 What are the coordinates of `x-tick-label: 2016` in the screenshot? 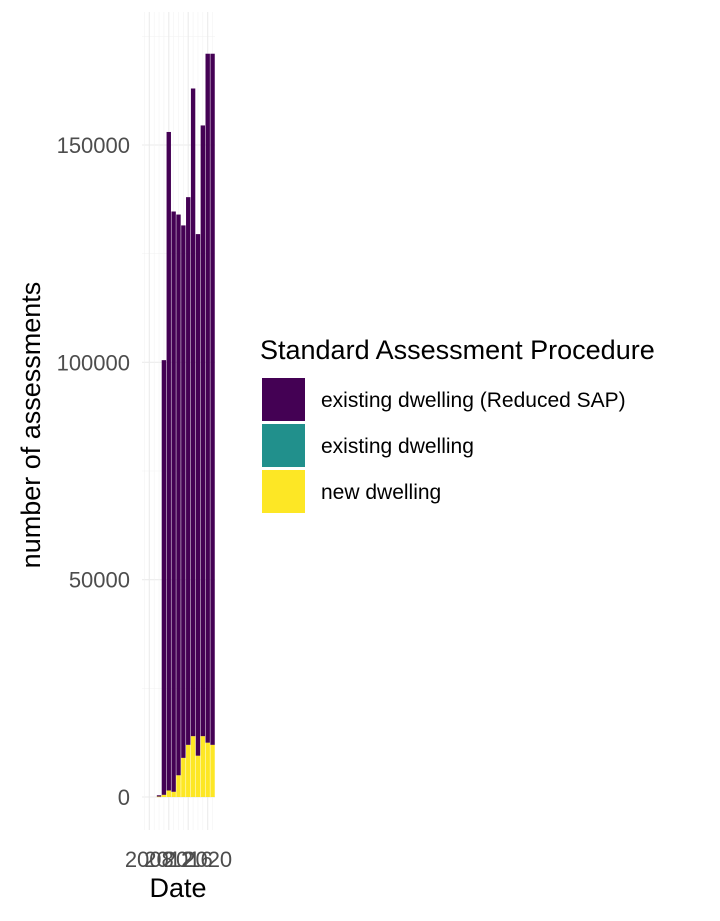 It's located at (188, 859).